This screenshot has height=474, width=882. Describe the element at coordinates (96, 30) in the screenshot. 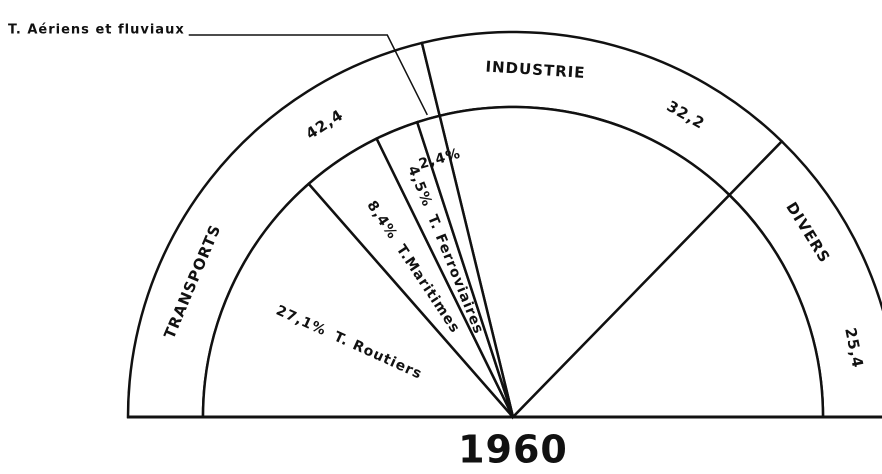

I see `callout-label: T. Aériens et fluviaux` at that location.